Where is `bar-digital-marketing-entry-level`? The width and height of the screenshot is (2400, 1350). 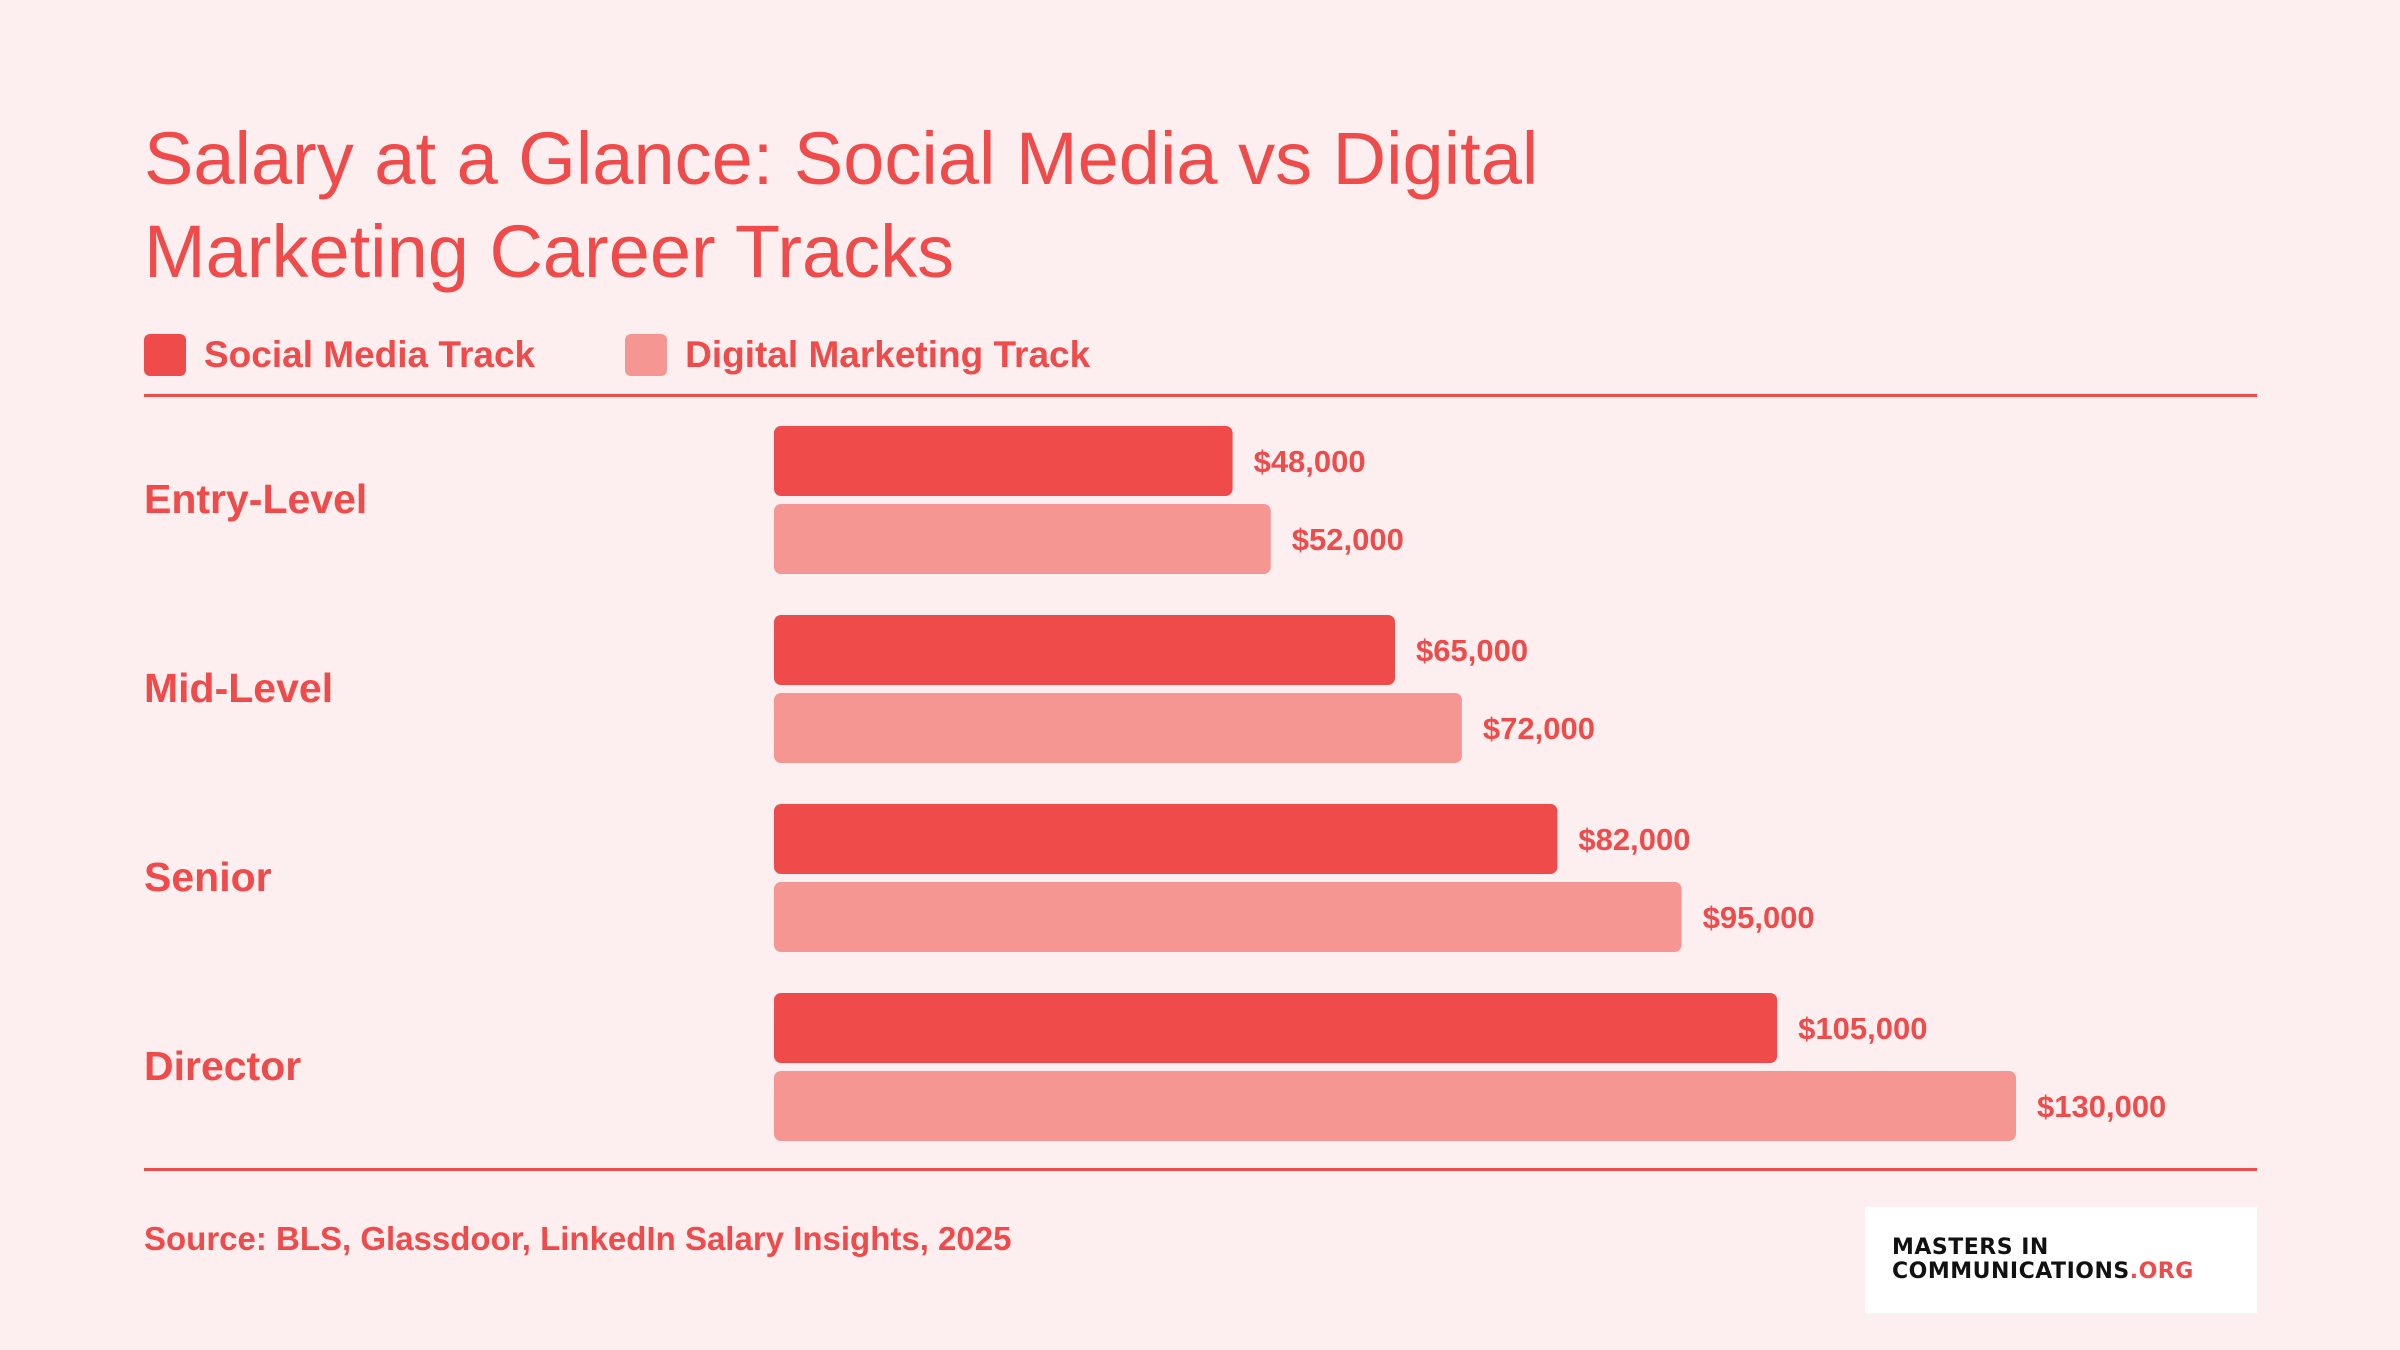 bar-digital-marketing-entry-level is located at coordinates (1022, 539).